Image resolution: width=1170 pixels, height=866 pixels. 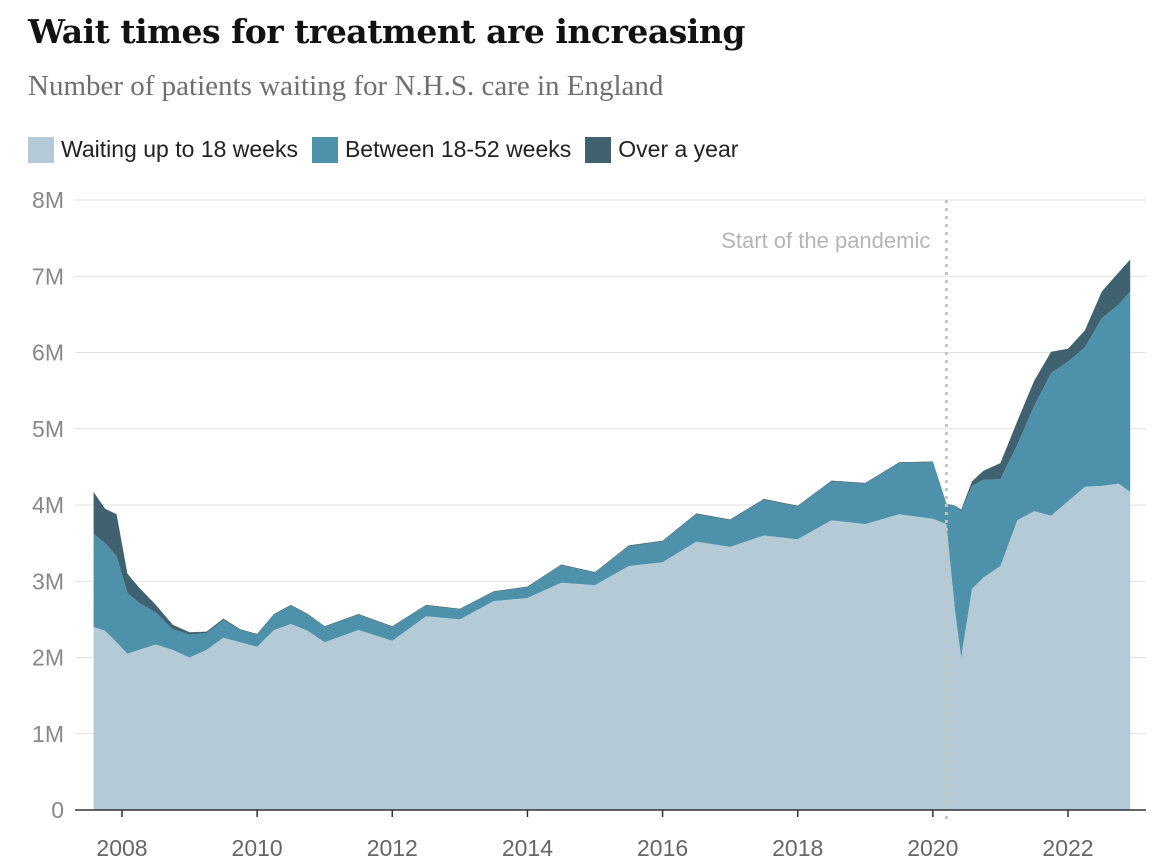 I want to click on legend-swatch-under-18-weeks, so click(x=41, y=149).